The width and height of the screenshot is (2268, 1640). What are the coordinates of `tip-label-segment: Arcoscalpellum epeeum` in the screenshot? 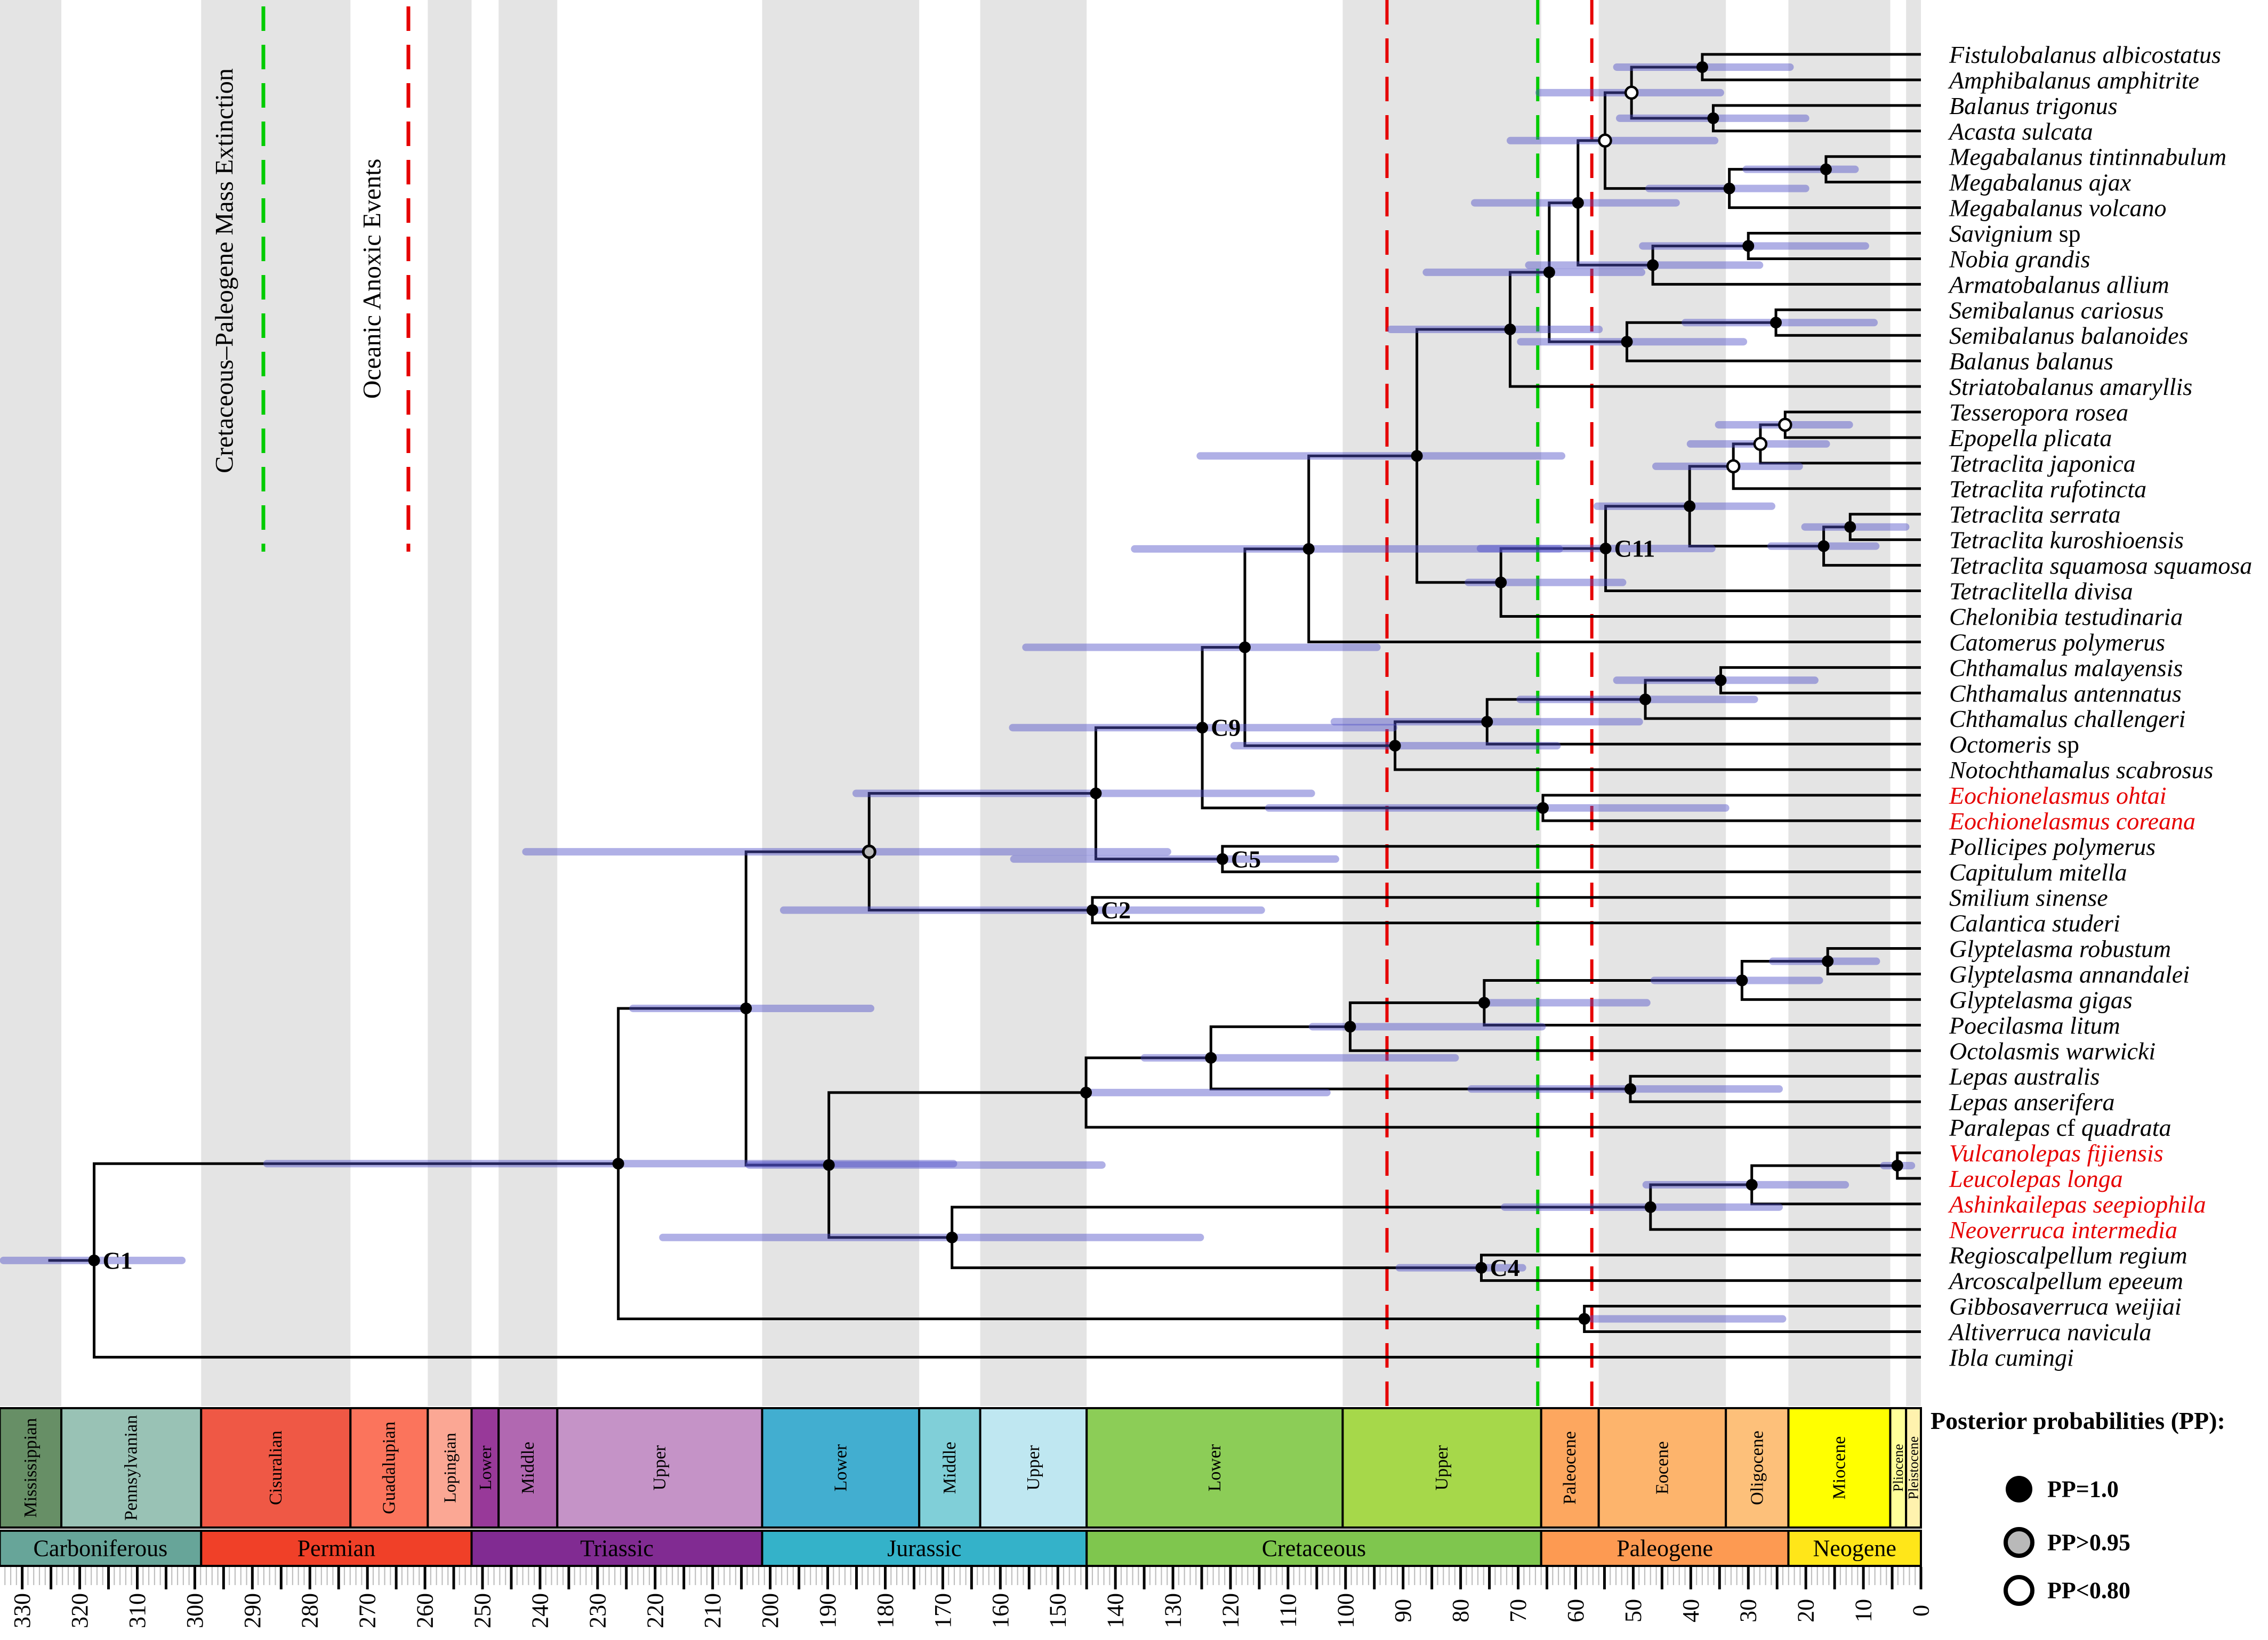 It's located at (2065, 1281).